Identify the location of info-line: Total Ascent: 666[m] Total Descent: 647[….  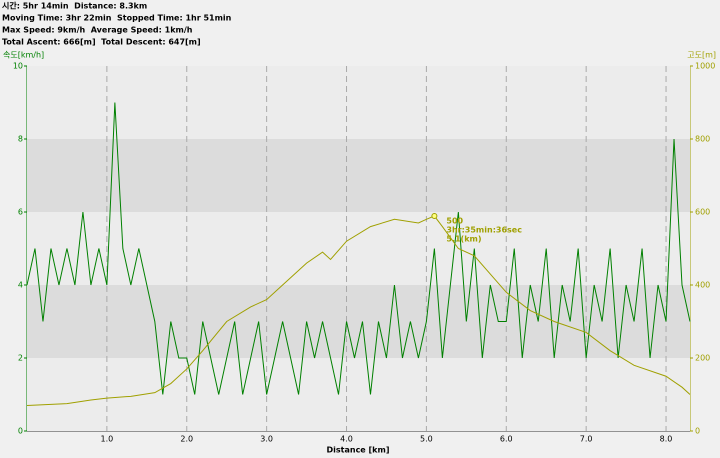
(101, 42).